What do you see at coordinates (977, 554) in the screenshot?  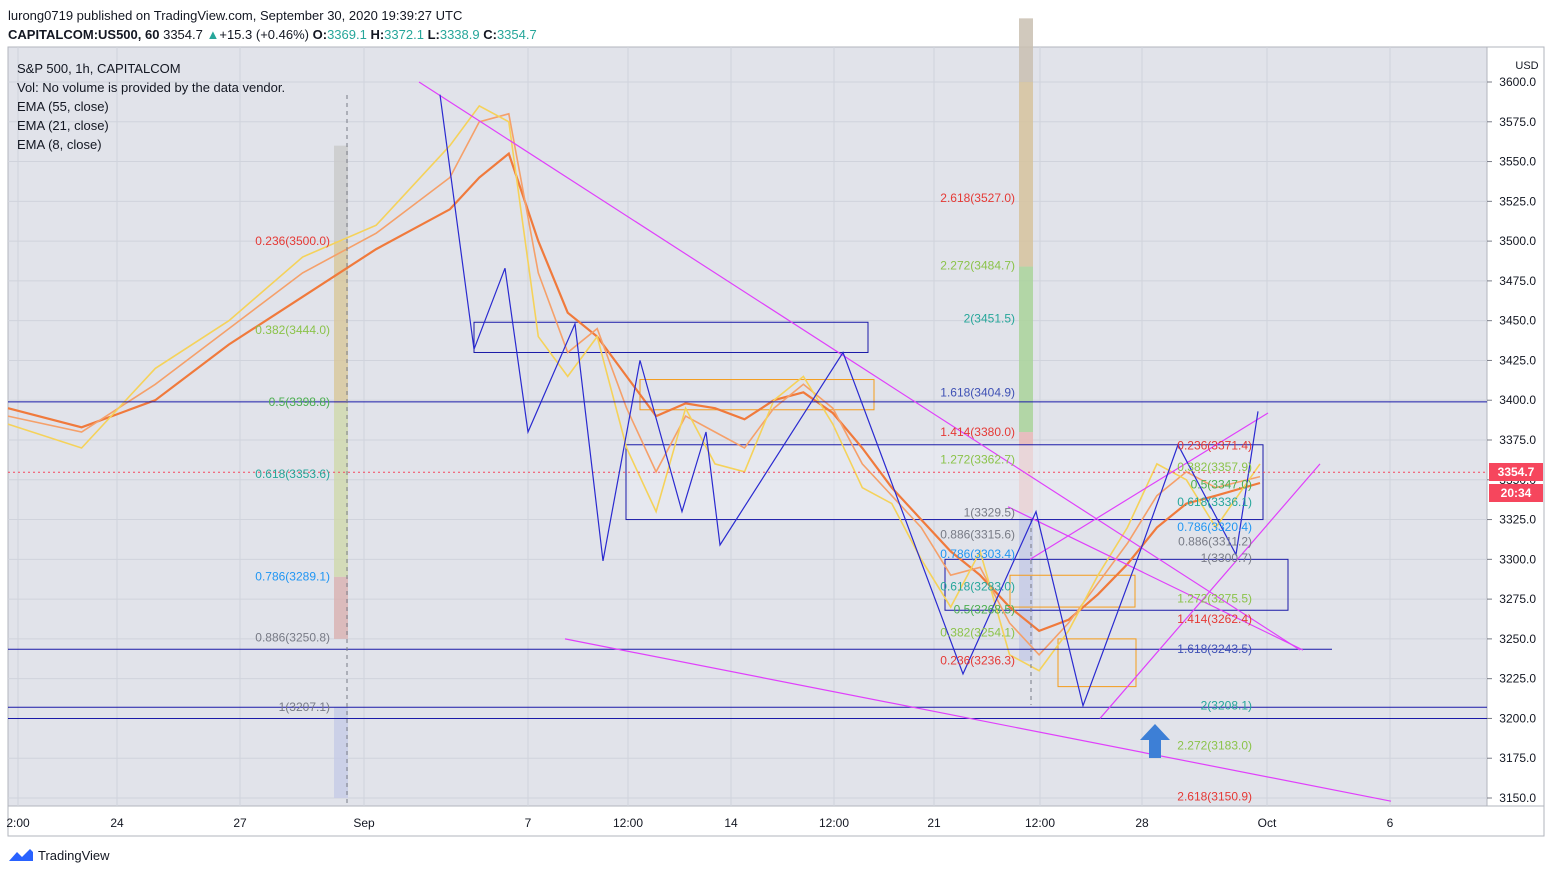 I see `fib-level-label: 0.786(3303.4)` at bounding box center [977, 554].